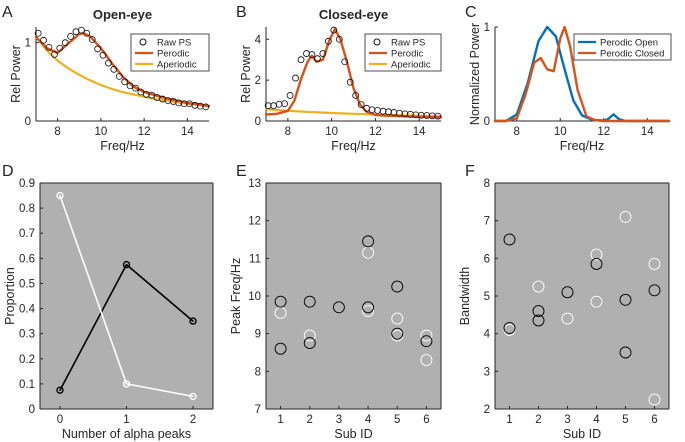 Image resolution: width=685 pixels, height=442 pixels. Describe the element at coordinates (177, 65) in the screenshot. I see `legend-label-A: Aperiodic` at that location.